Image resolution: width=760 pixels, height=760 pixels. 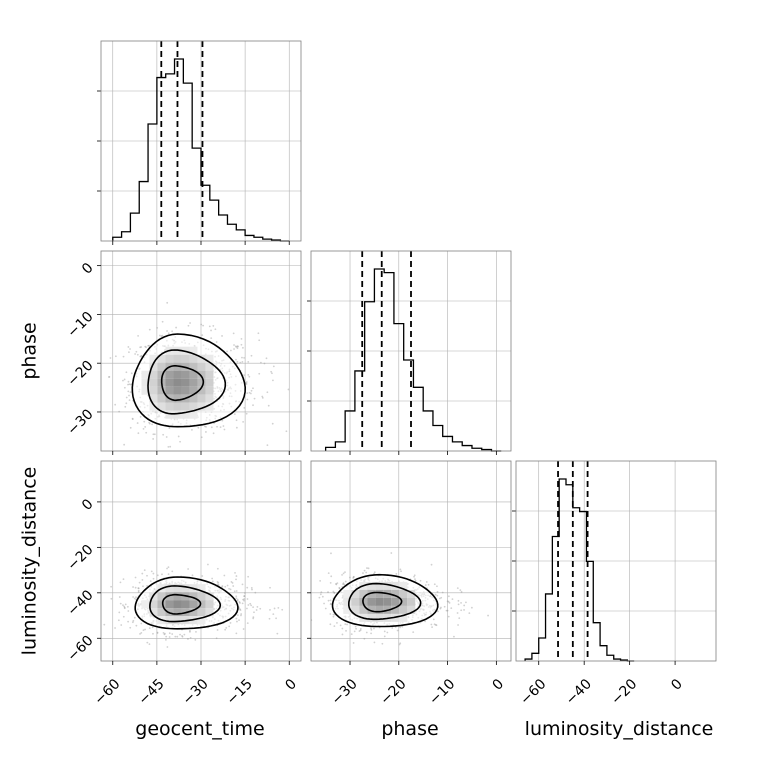 What do you see at coordinates (80, 374) in the screenshot?
I see `y-tick-label: −20` at bounding box center [80, 374].